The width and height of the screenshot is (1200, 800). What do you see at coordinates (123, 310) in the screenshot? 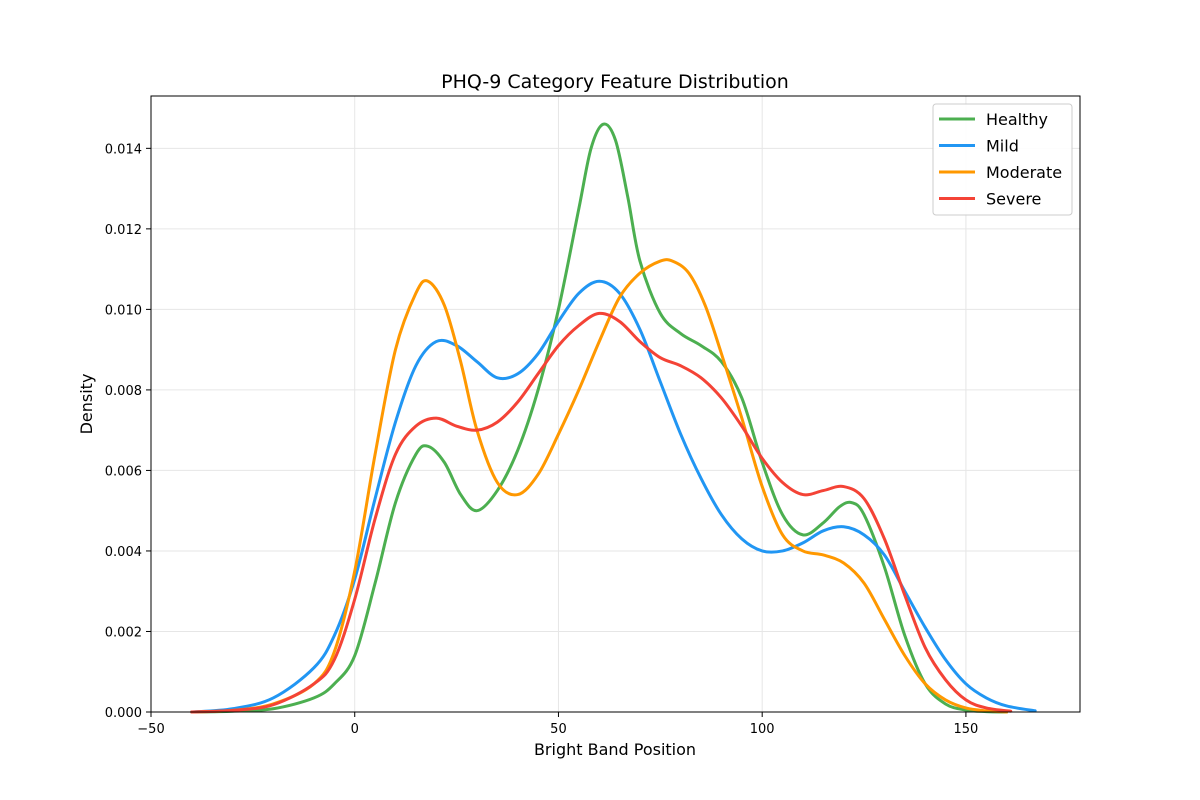
I see `y-tick-label: 0.010` at bounding box center [123, 310].